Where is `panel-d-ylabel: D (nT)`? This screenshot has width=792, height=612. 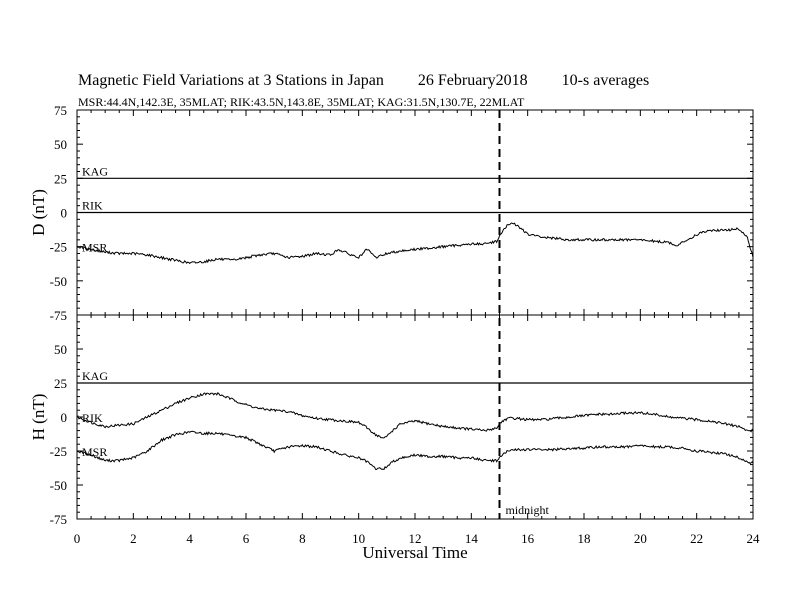
panel-d-ylabel: D (nT) is located at coordinates (38, 212).